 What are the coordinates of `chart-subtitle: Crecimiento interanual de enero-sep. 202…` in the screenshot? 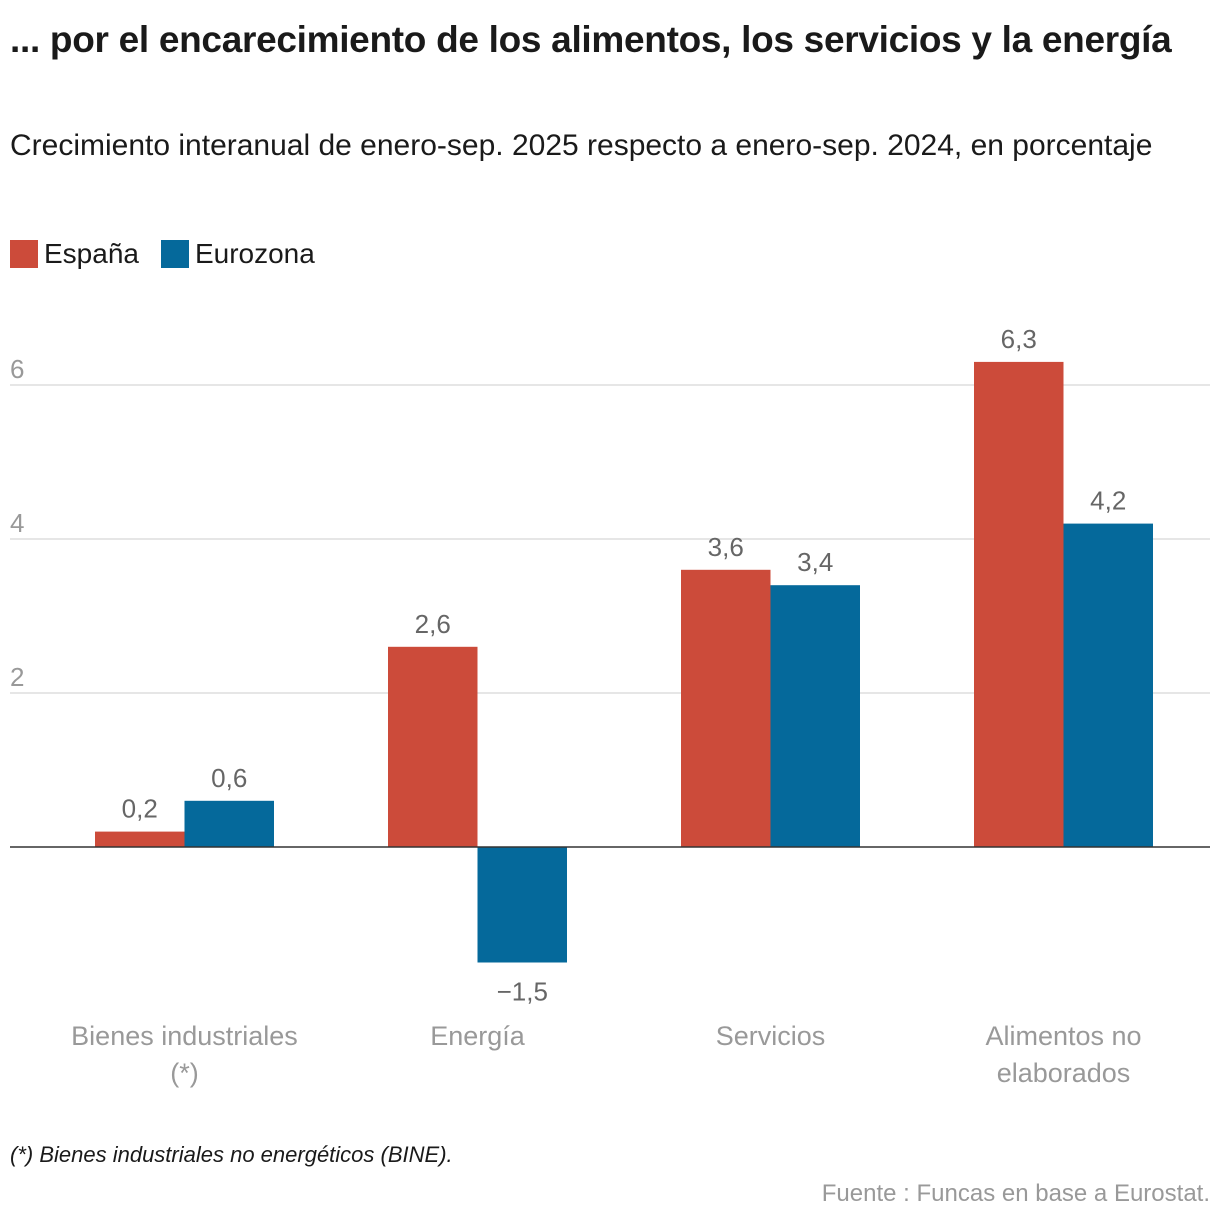 It's located at (581, 145).